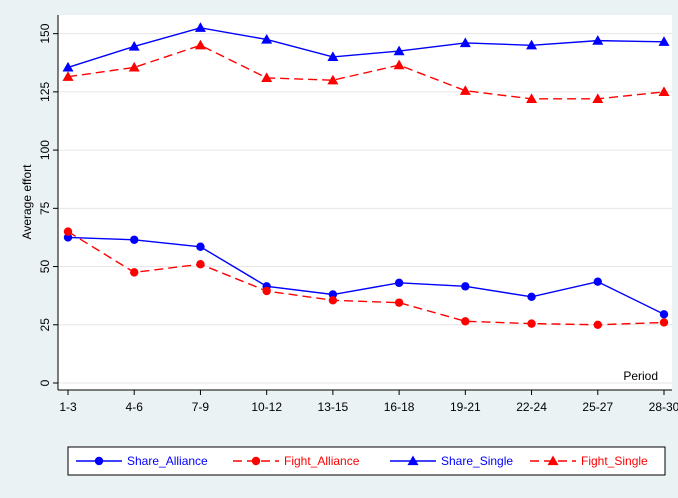 The width and height of the screenshot is (678, 498). Describe the element at coordinates (45, 325) in the screenshot. I see `y-tick-label: 25` at that location.